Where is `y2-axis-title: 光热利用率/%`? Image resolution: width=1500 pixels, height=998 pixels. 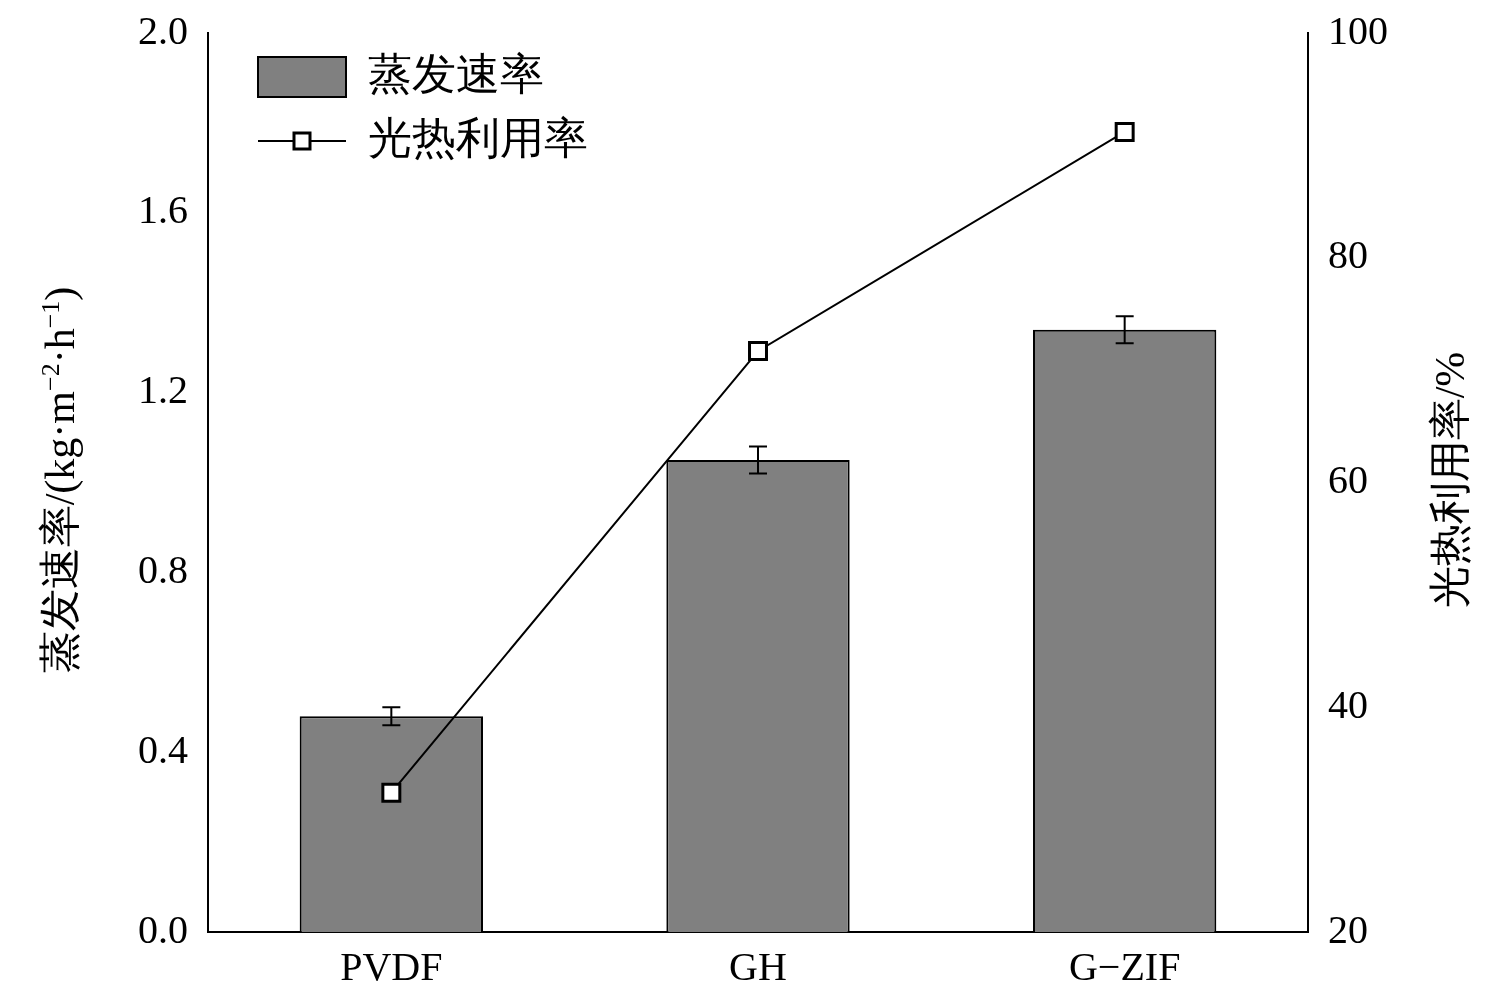
y2-axis-title: 光热利用率/% is located at coordinates (1450, 480).